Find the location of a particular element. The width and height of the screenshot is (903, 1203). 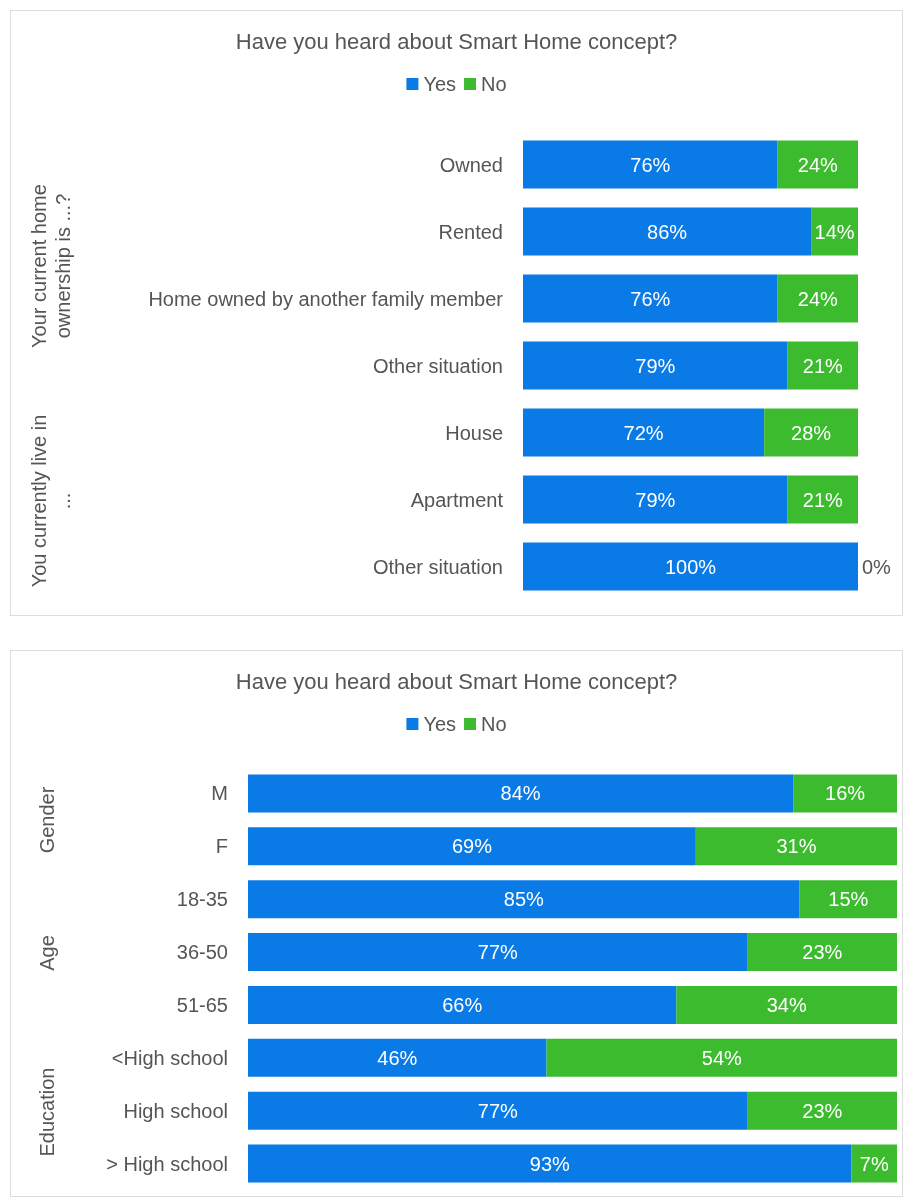

data-label: 16% is located at coordinates (845, 793).